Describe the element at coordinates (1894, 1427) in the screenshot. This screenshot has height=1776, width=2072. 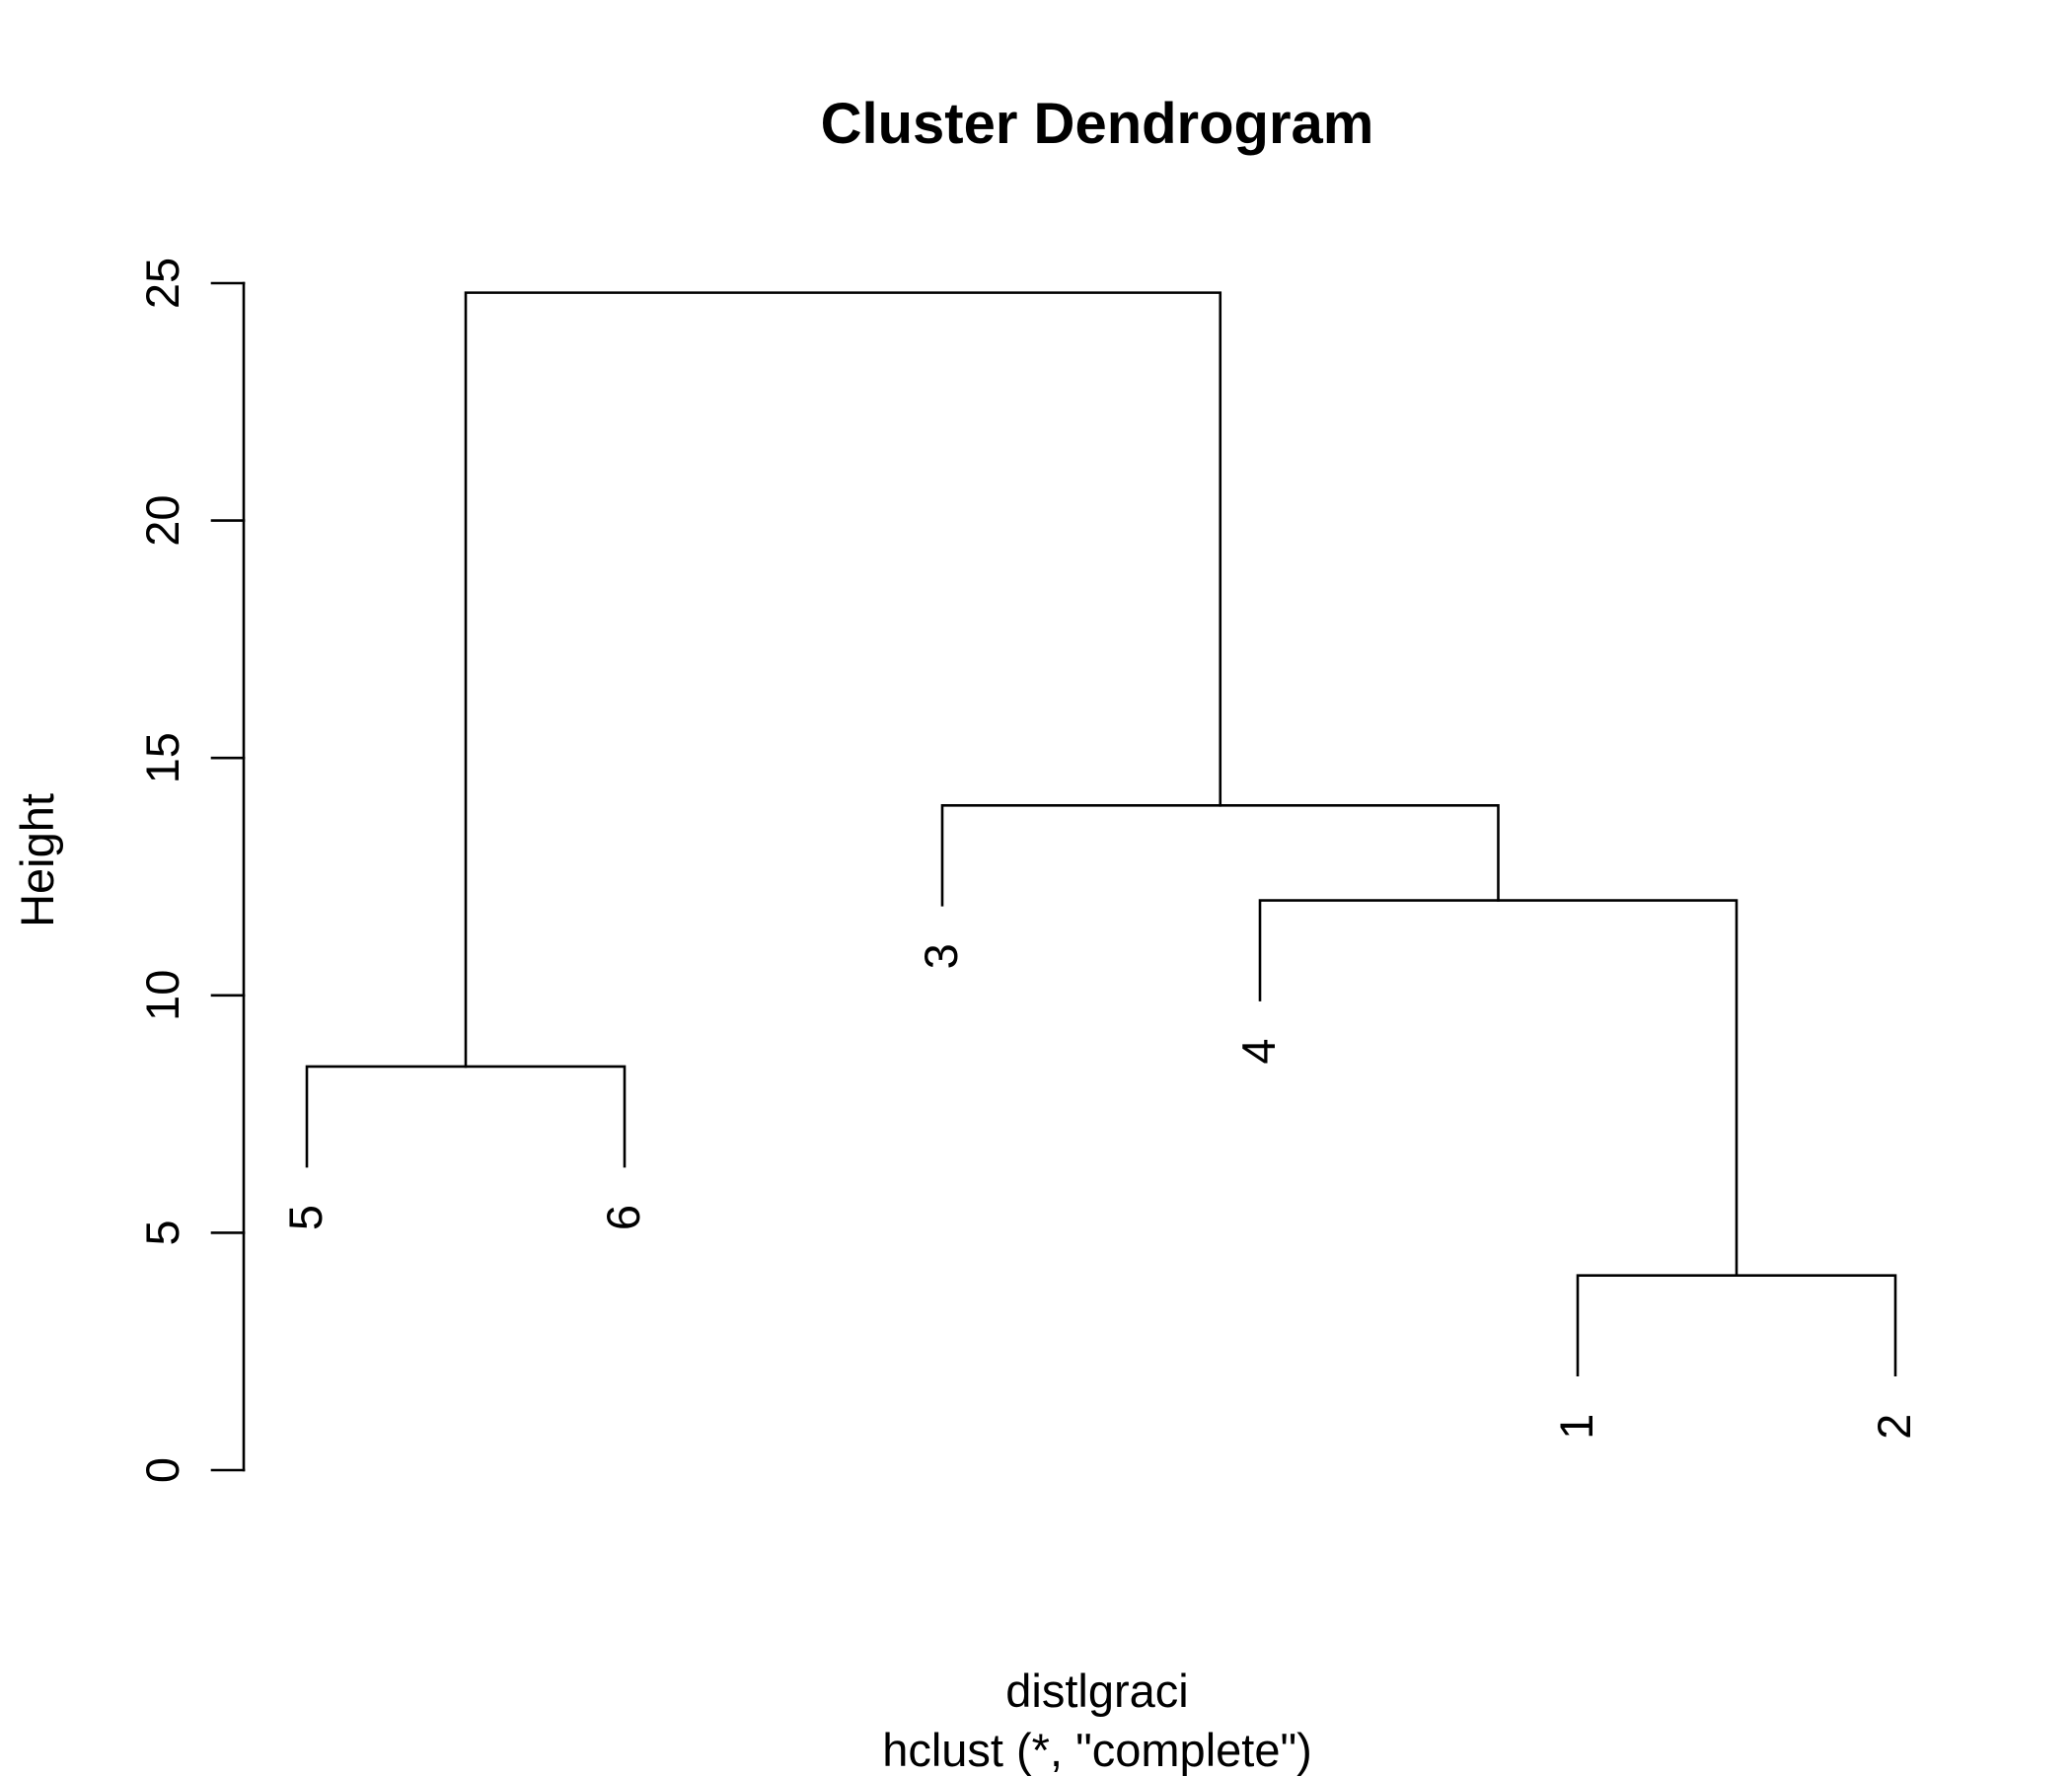
I see `leaf-label: 2` at that location.